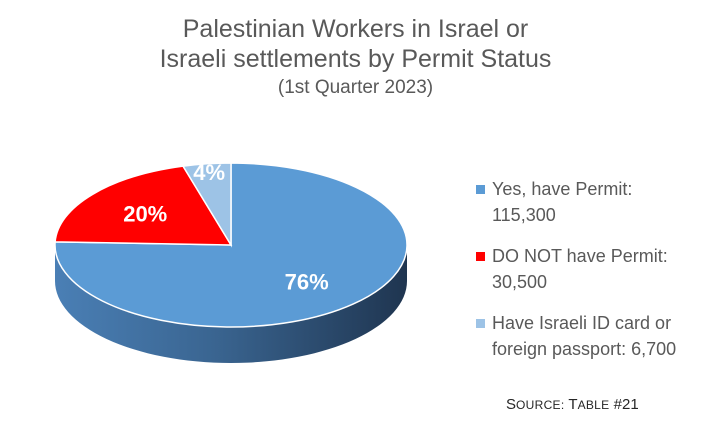  Describe the element at coordinates (580, 256) in the screenshot. I see `legend-label-no-permit: DO NOT have Permit:` at that location.